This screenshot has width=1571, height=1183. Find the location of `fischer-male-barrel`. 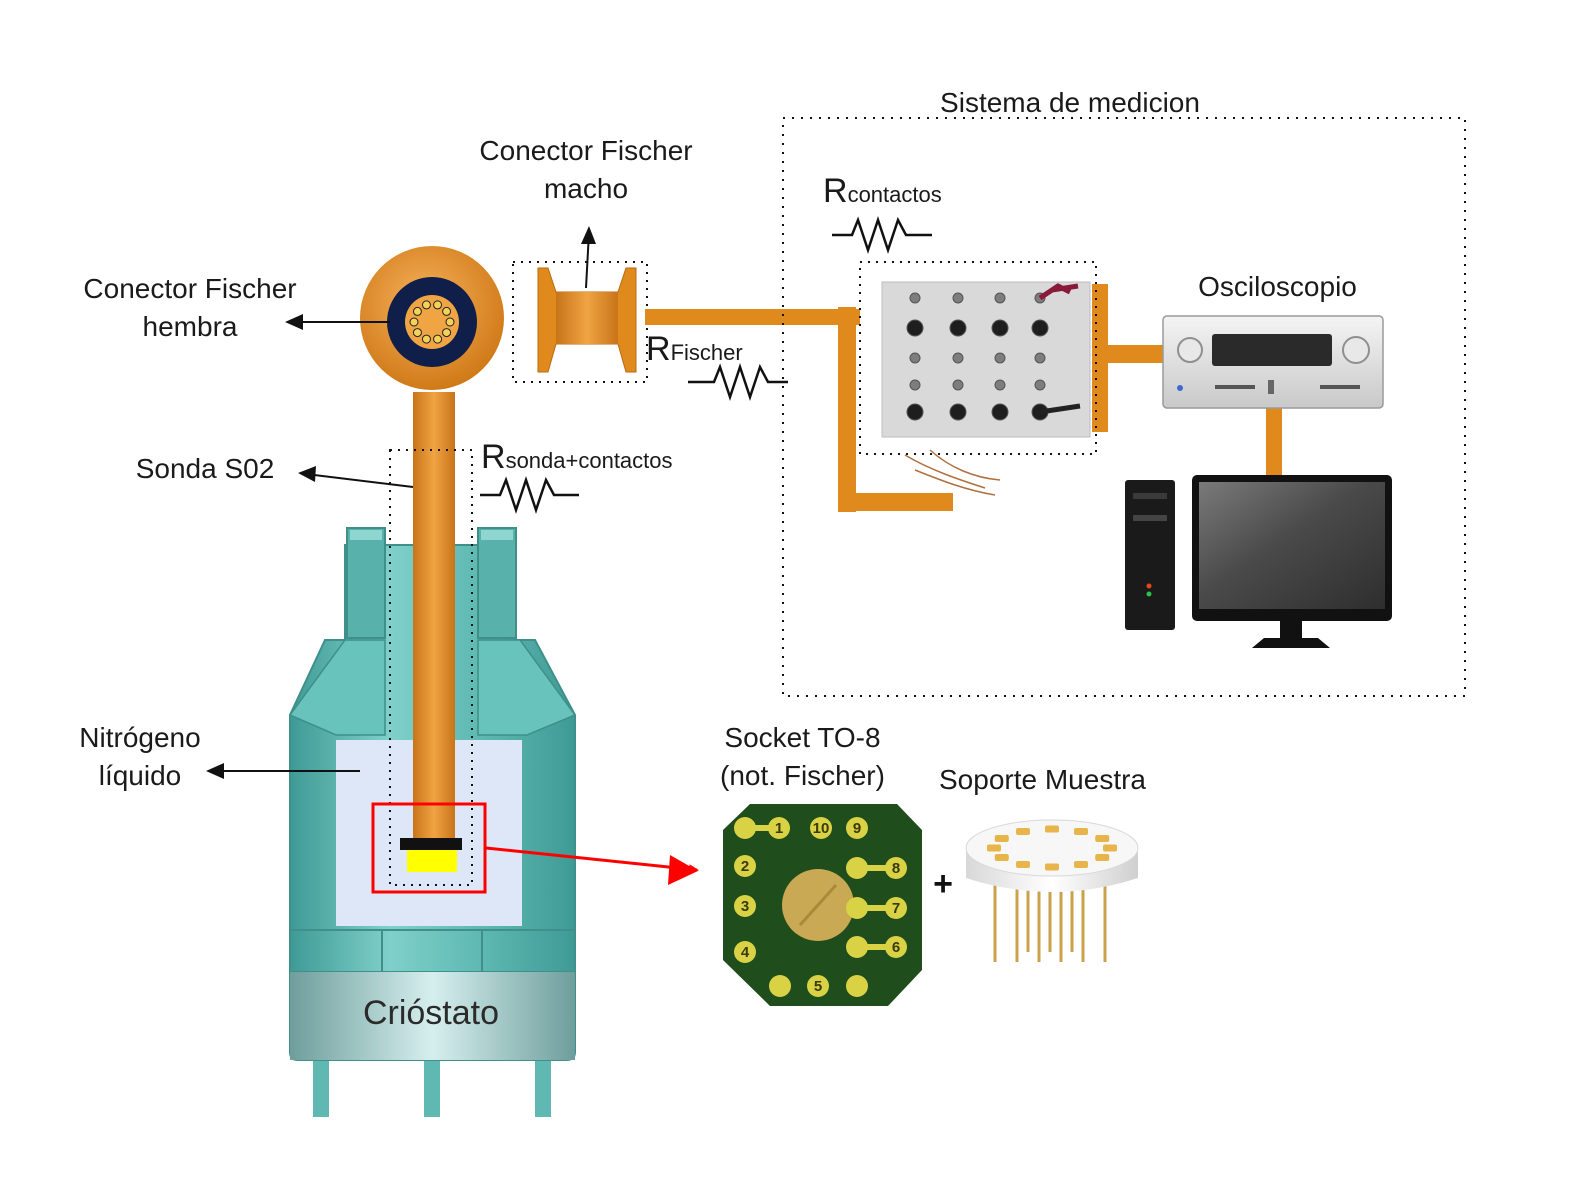

fischer-male-barrel is located at coordinates (587, 318).